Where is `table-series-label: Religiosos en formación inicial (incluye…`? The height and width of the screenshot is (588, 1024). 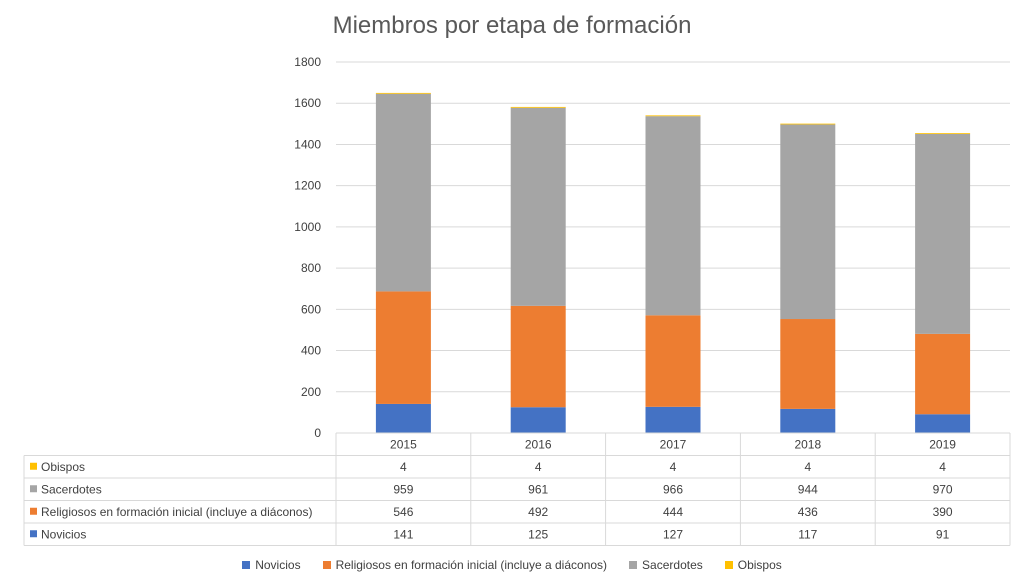
table-series-label: Religiosos en formación inicial (incluye… is located at coordinates (176, 512).